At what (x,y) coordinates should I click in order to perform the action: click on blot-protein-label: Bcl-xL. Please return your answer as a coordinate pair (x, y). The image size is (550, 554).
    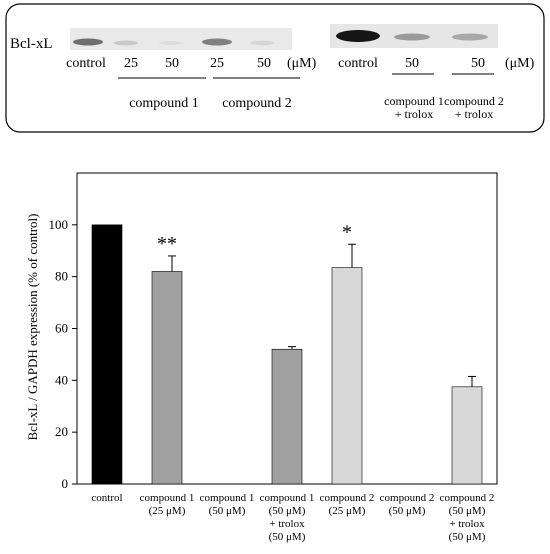
    Looking at the image, I should click on (31, 44).